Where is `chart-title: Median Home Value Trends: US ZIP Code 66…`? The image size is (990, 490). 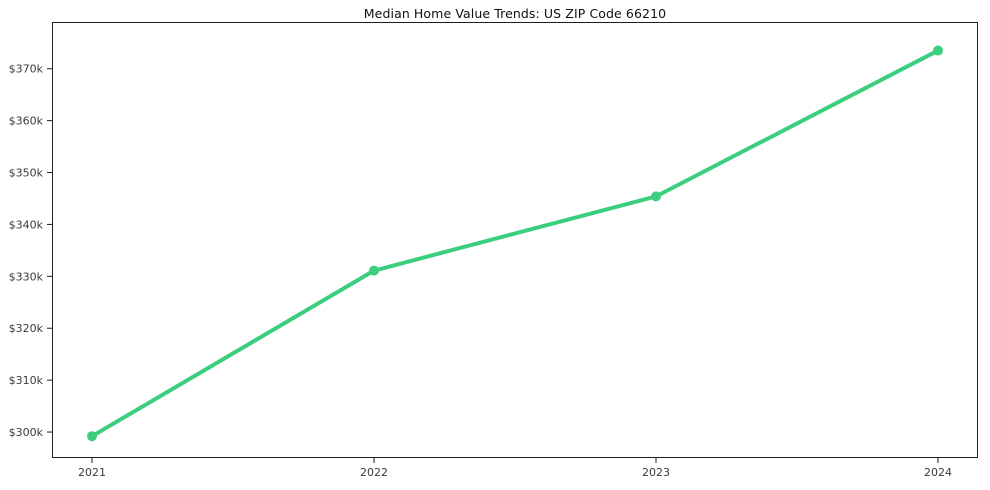
chart-title: Median Home Value Trends: US ZIP Code 66… is located at coordinates (515, 13).